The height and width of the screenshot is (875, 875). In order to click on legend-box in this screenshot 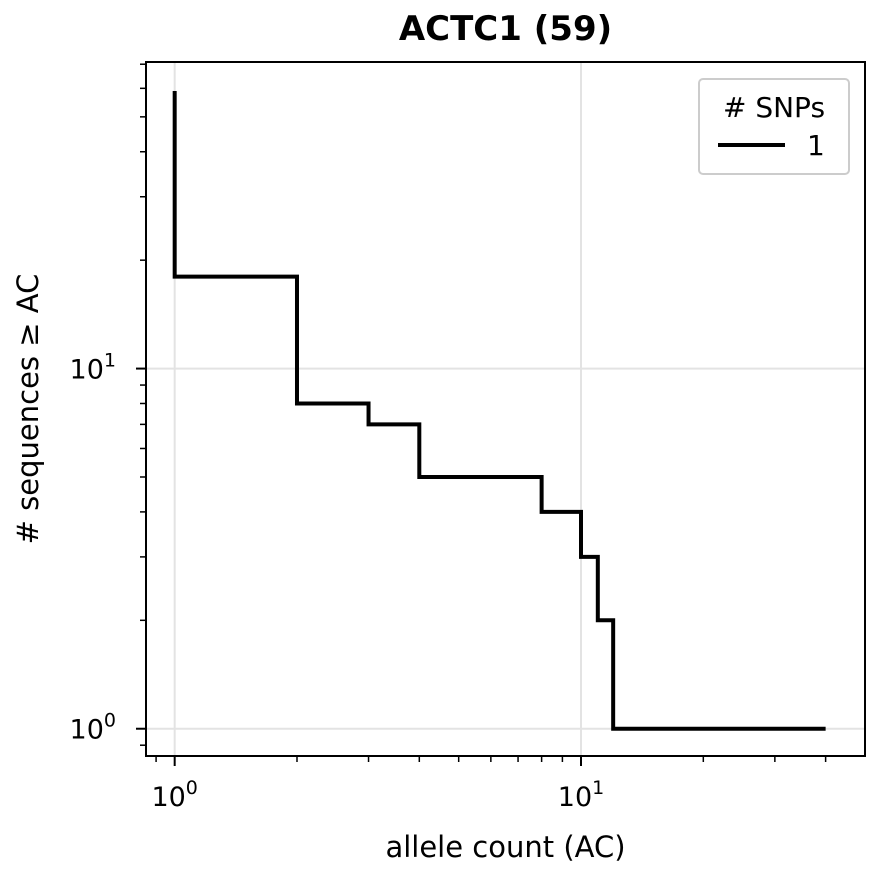, I will do `click(774, 126)`.